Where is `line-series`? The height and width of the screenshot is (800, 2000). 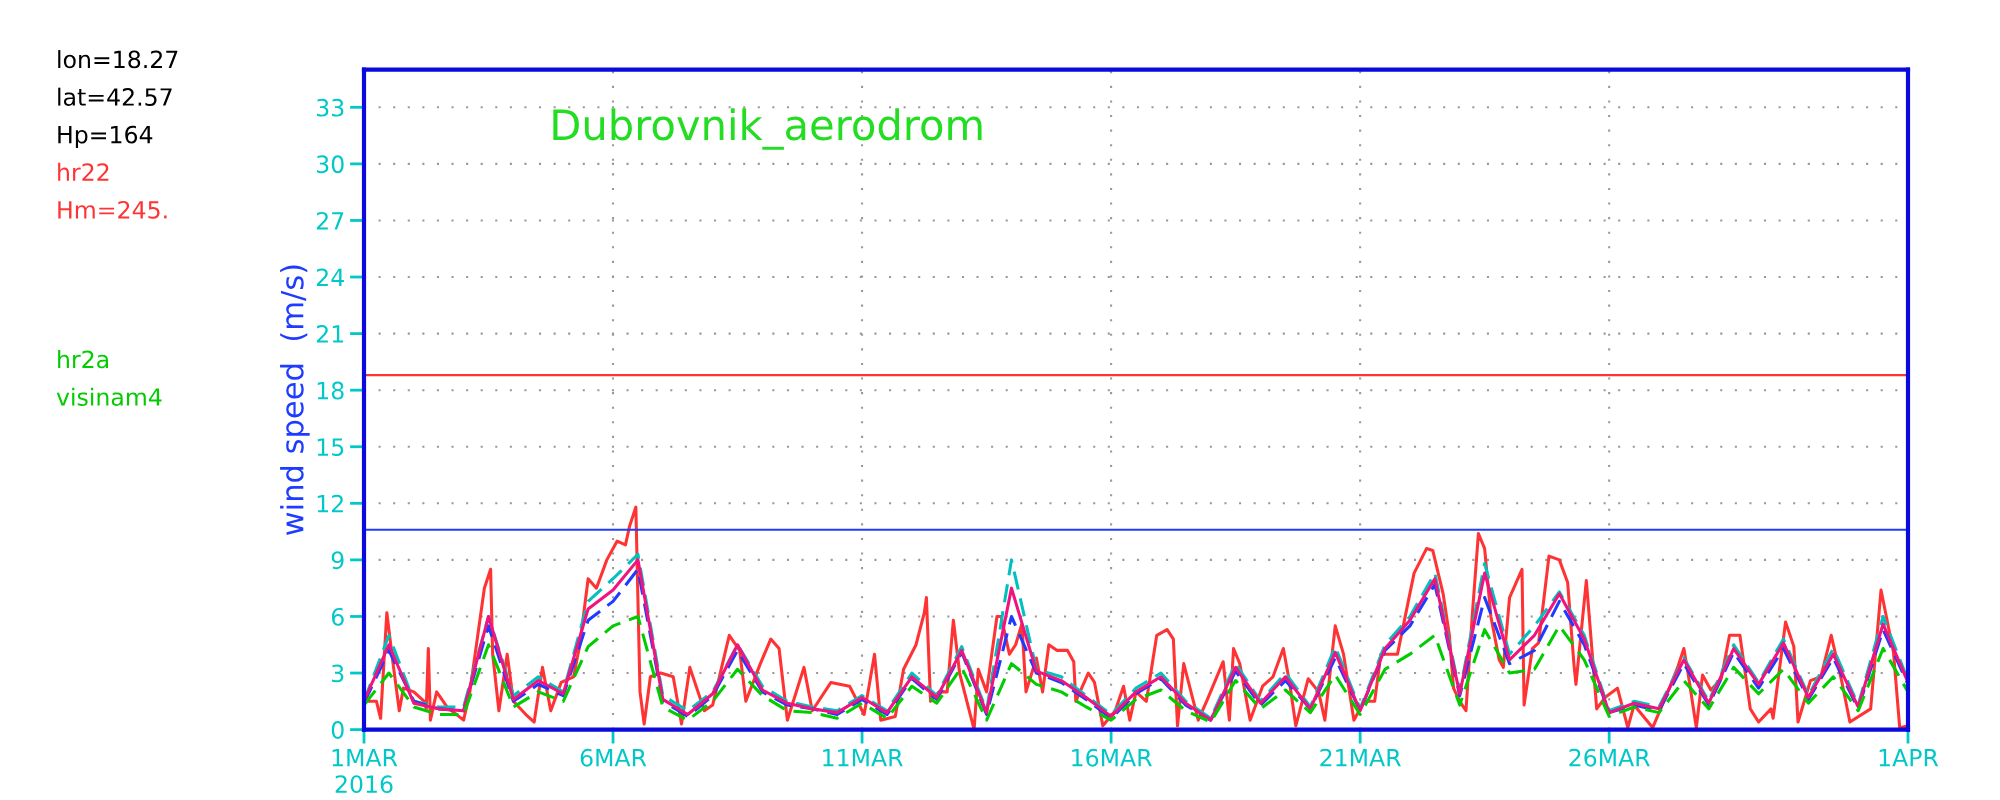
line-series is located at coordinates (1136, 669).